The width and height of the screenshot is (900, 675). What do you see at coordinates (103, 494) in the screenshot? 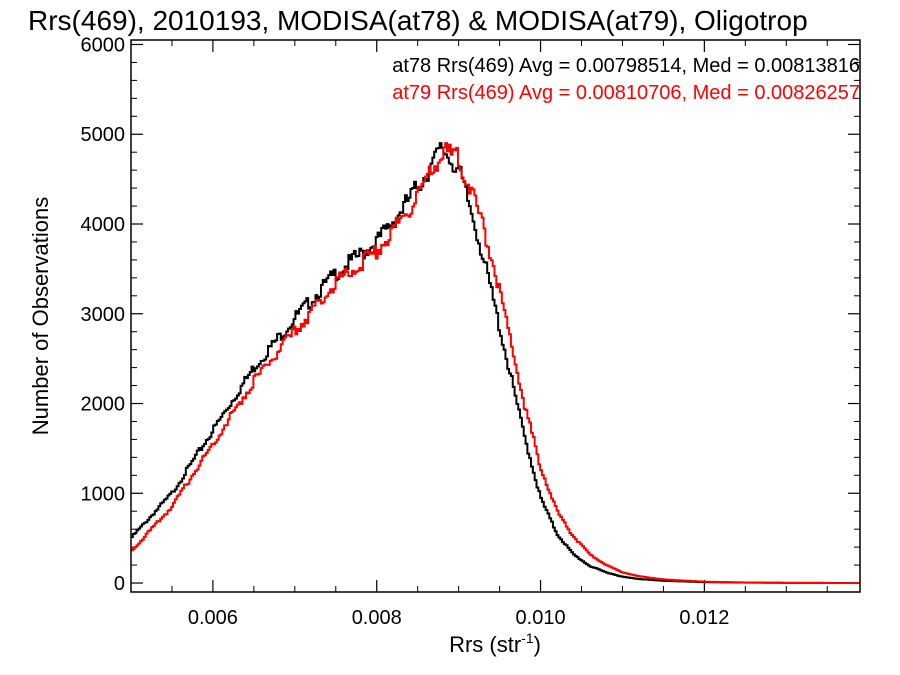
I see `y-tick-label: 1000` at bounding box center [103, 494].